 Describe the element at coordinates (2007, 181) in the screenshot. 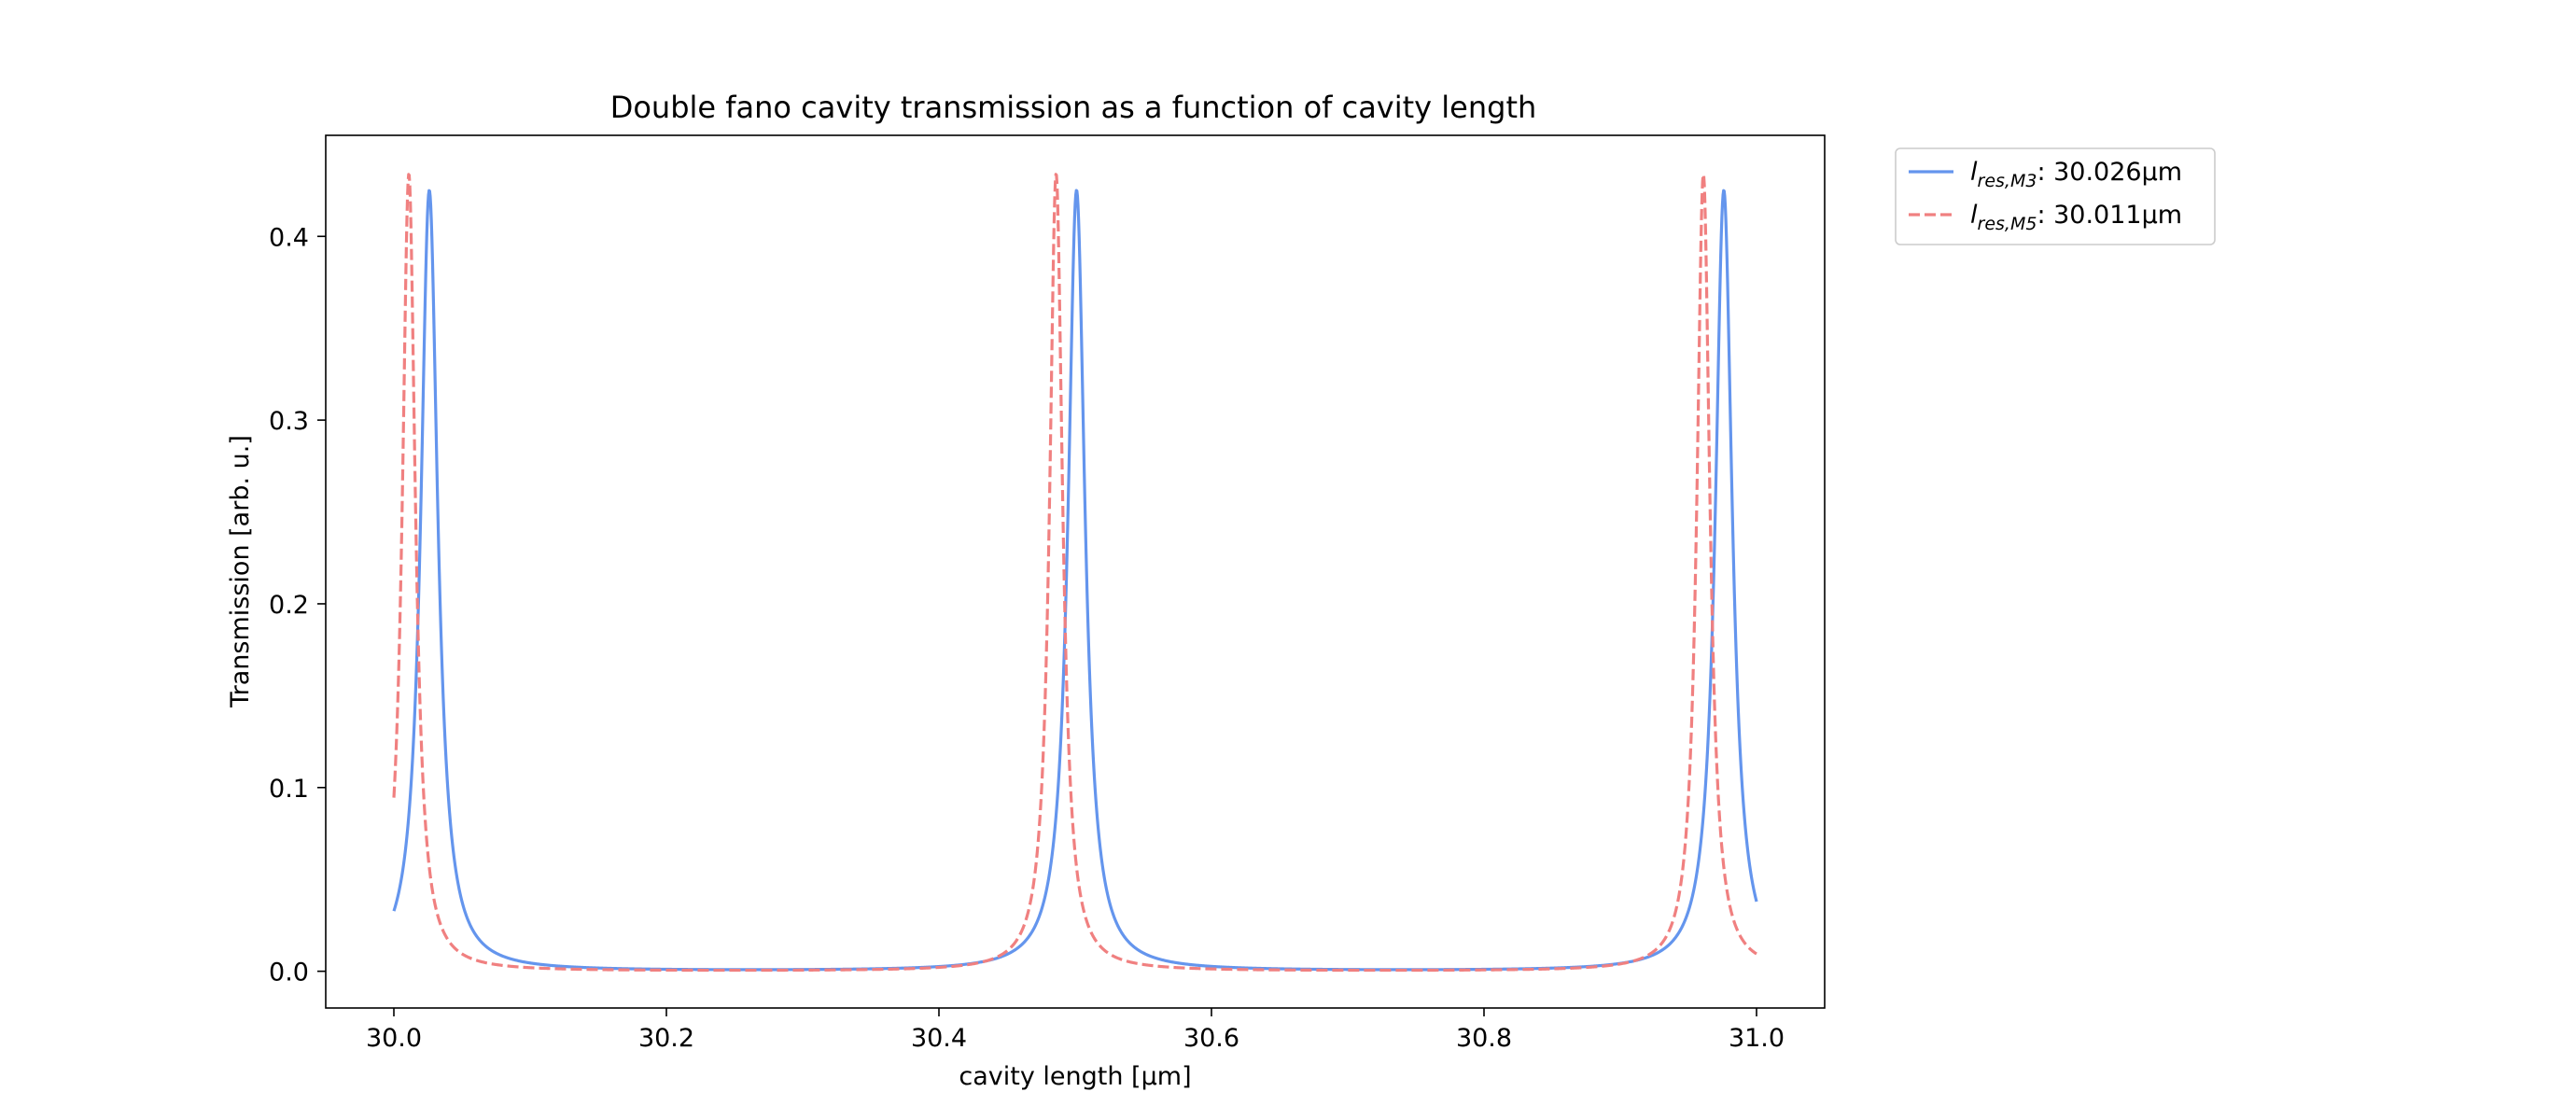

I see `legend-subscript: res,M3` at that location.